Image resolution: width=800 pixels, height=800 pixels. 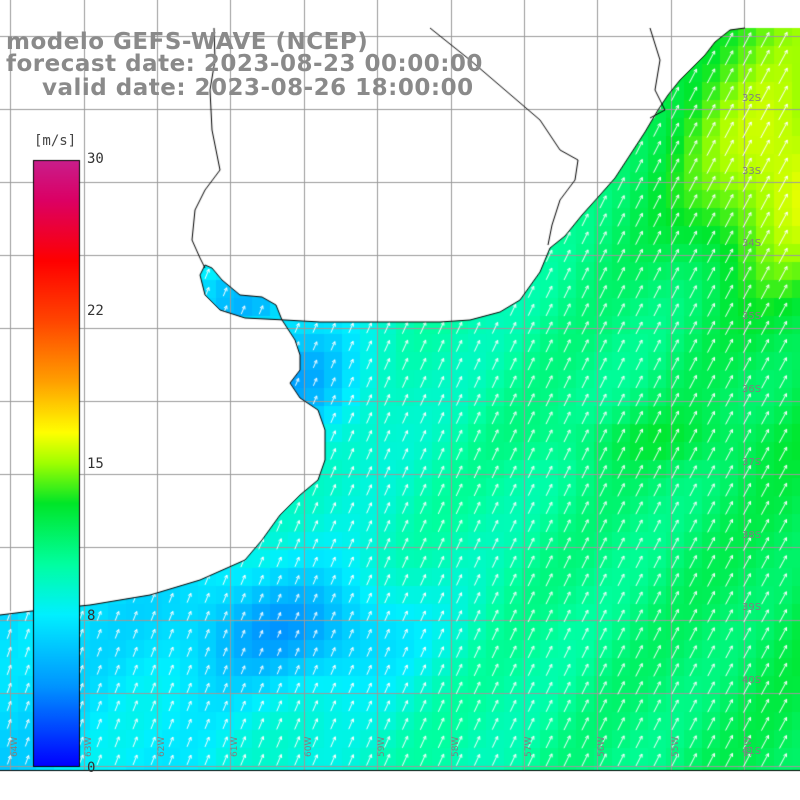 What do you see at coordinates (258, 88) in the screenshot?
I see `valid-date: valid date: 2023-08-26 18:00:00` at bounding box center [258, 88].